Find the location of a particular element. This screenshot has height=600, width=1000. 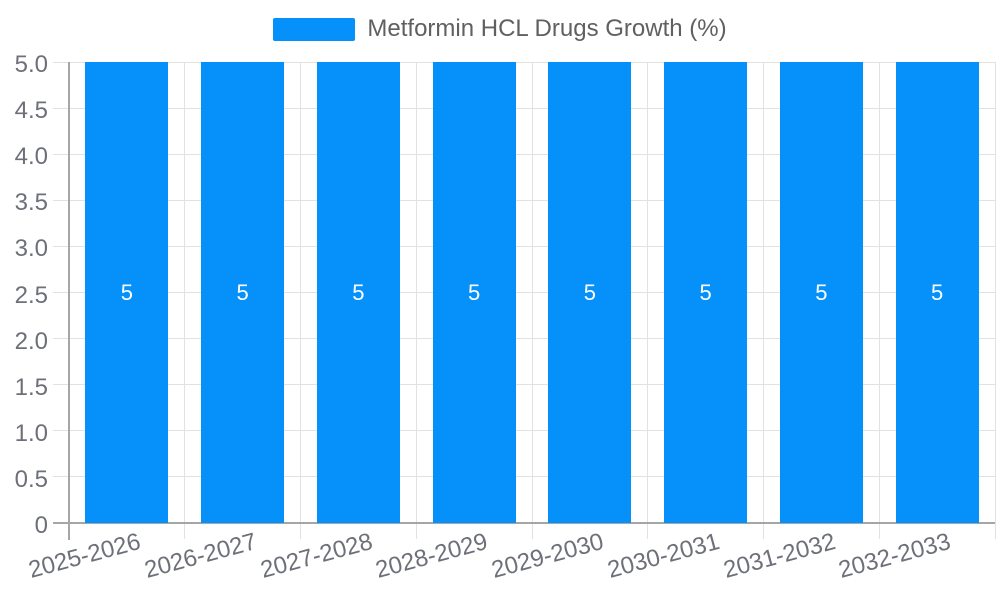

x-tick-label: 2031-2032 is located at coordinates (779, 556).